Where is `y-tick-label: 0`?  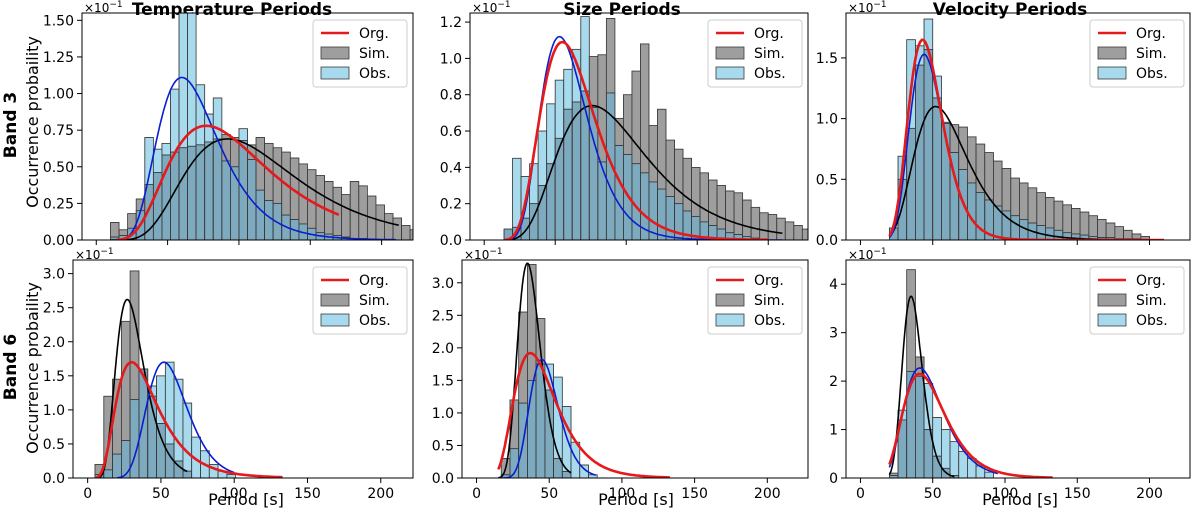 y-tick-label: 0 is located at coordinates (833, 479).